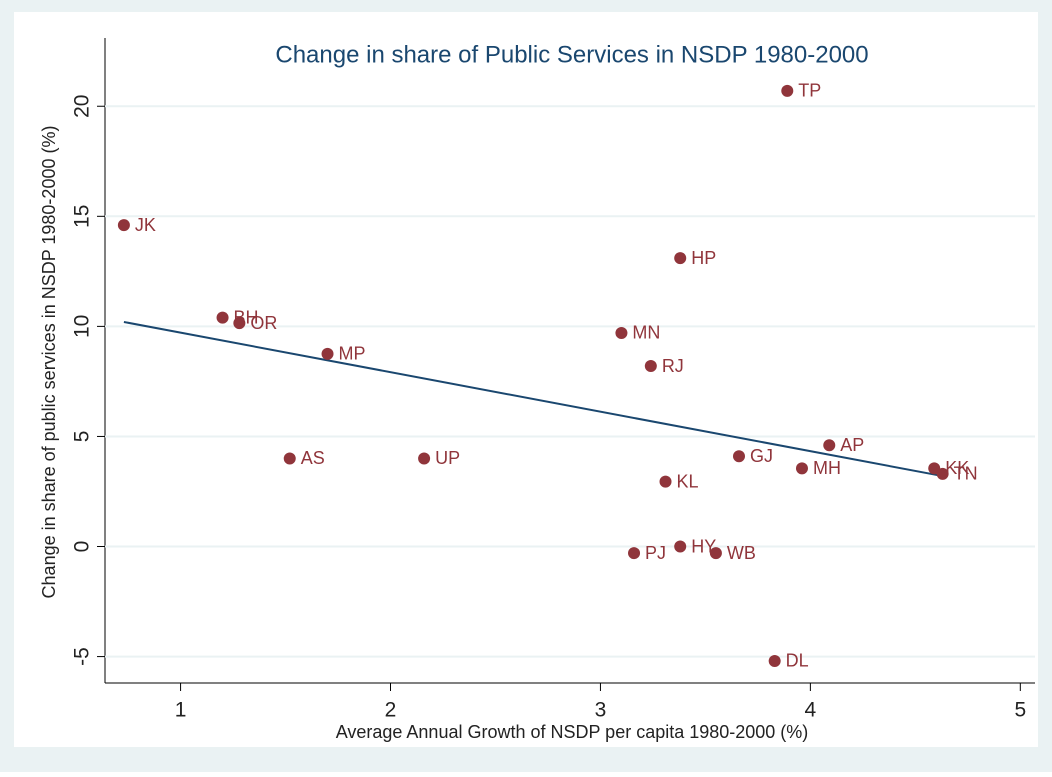 The width and height of the screenshot is (1052, 777). I want to click on y-tick-label: 10, so click(82, 326).